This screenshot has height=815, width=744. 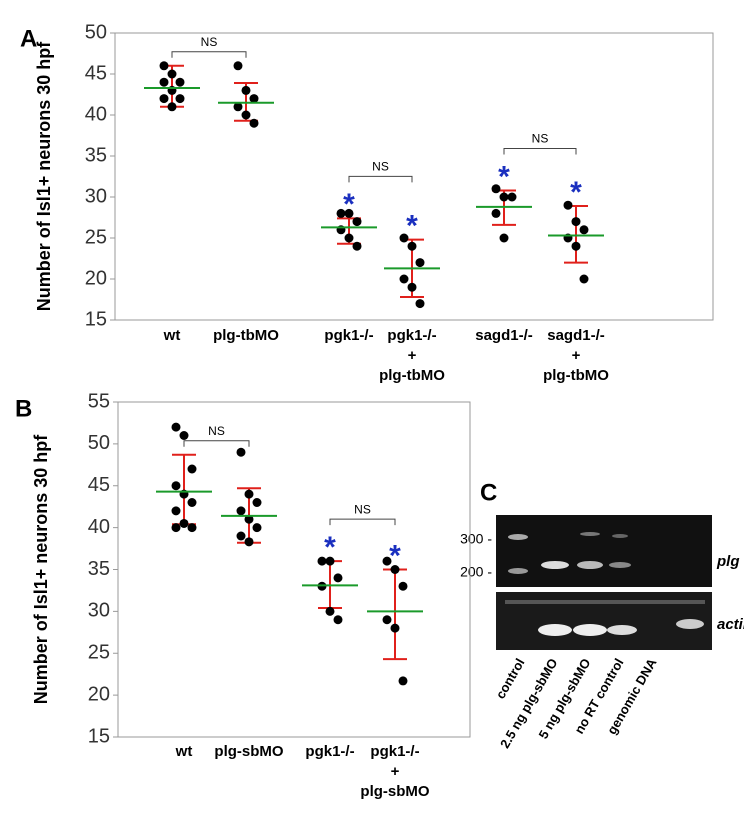 What do you see at coordinates (510, 679) in the screenshot?
I see `lane-label: control` at bounding box center [510, 679].